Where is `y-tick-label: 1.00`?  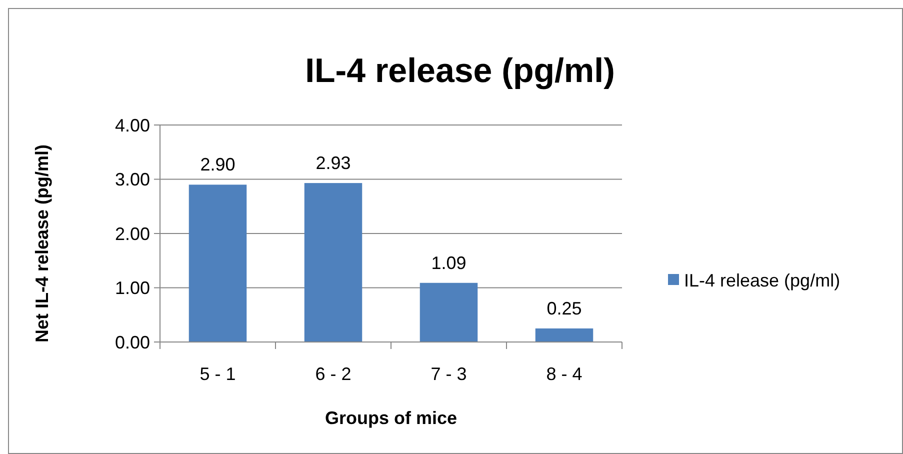
y-tick-label: 1.00 is located at coordinates (132, 288).